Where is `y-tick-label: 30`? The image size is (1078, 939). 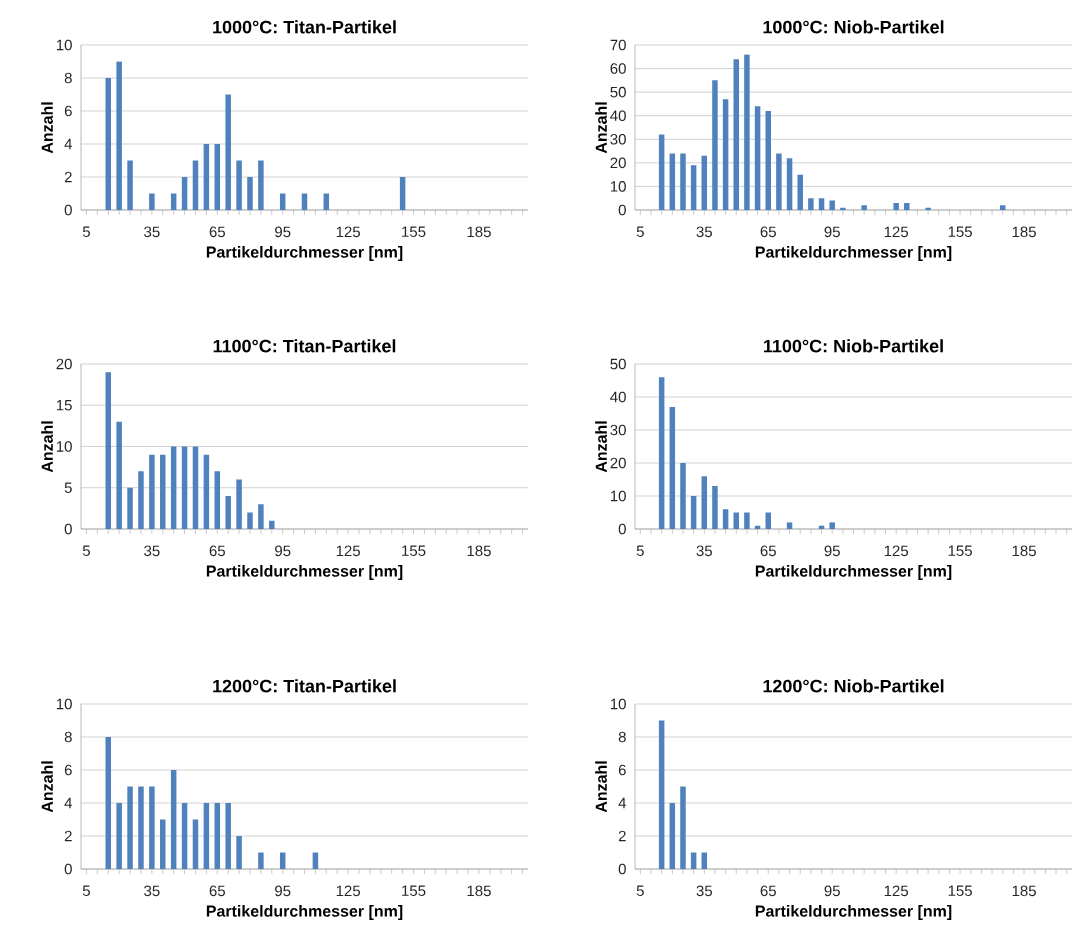 y-tick-label: 30 is located at coordinates (618, 139).